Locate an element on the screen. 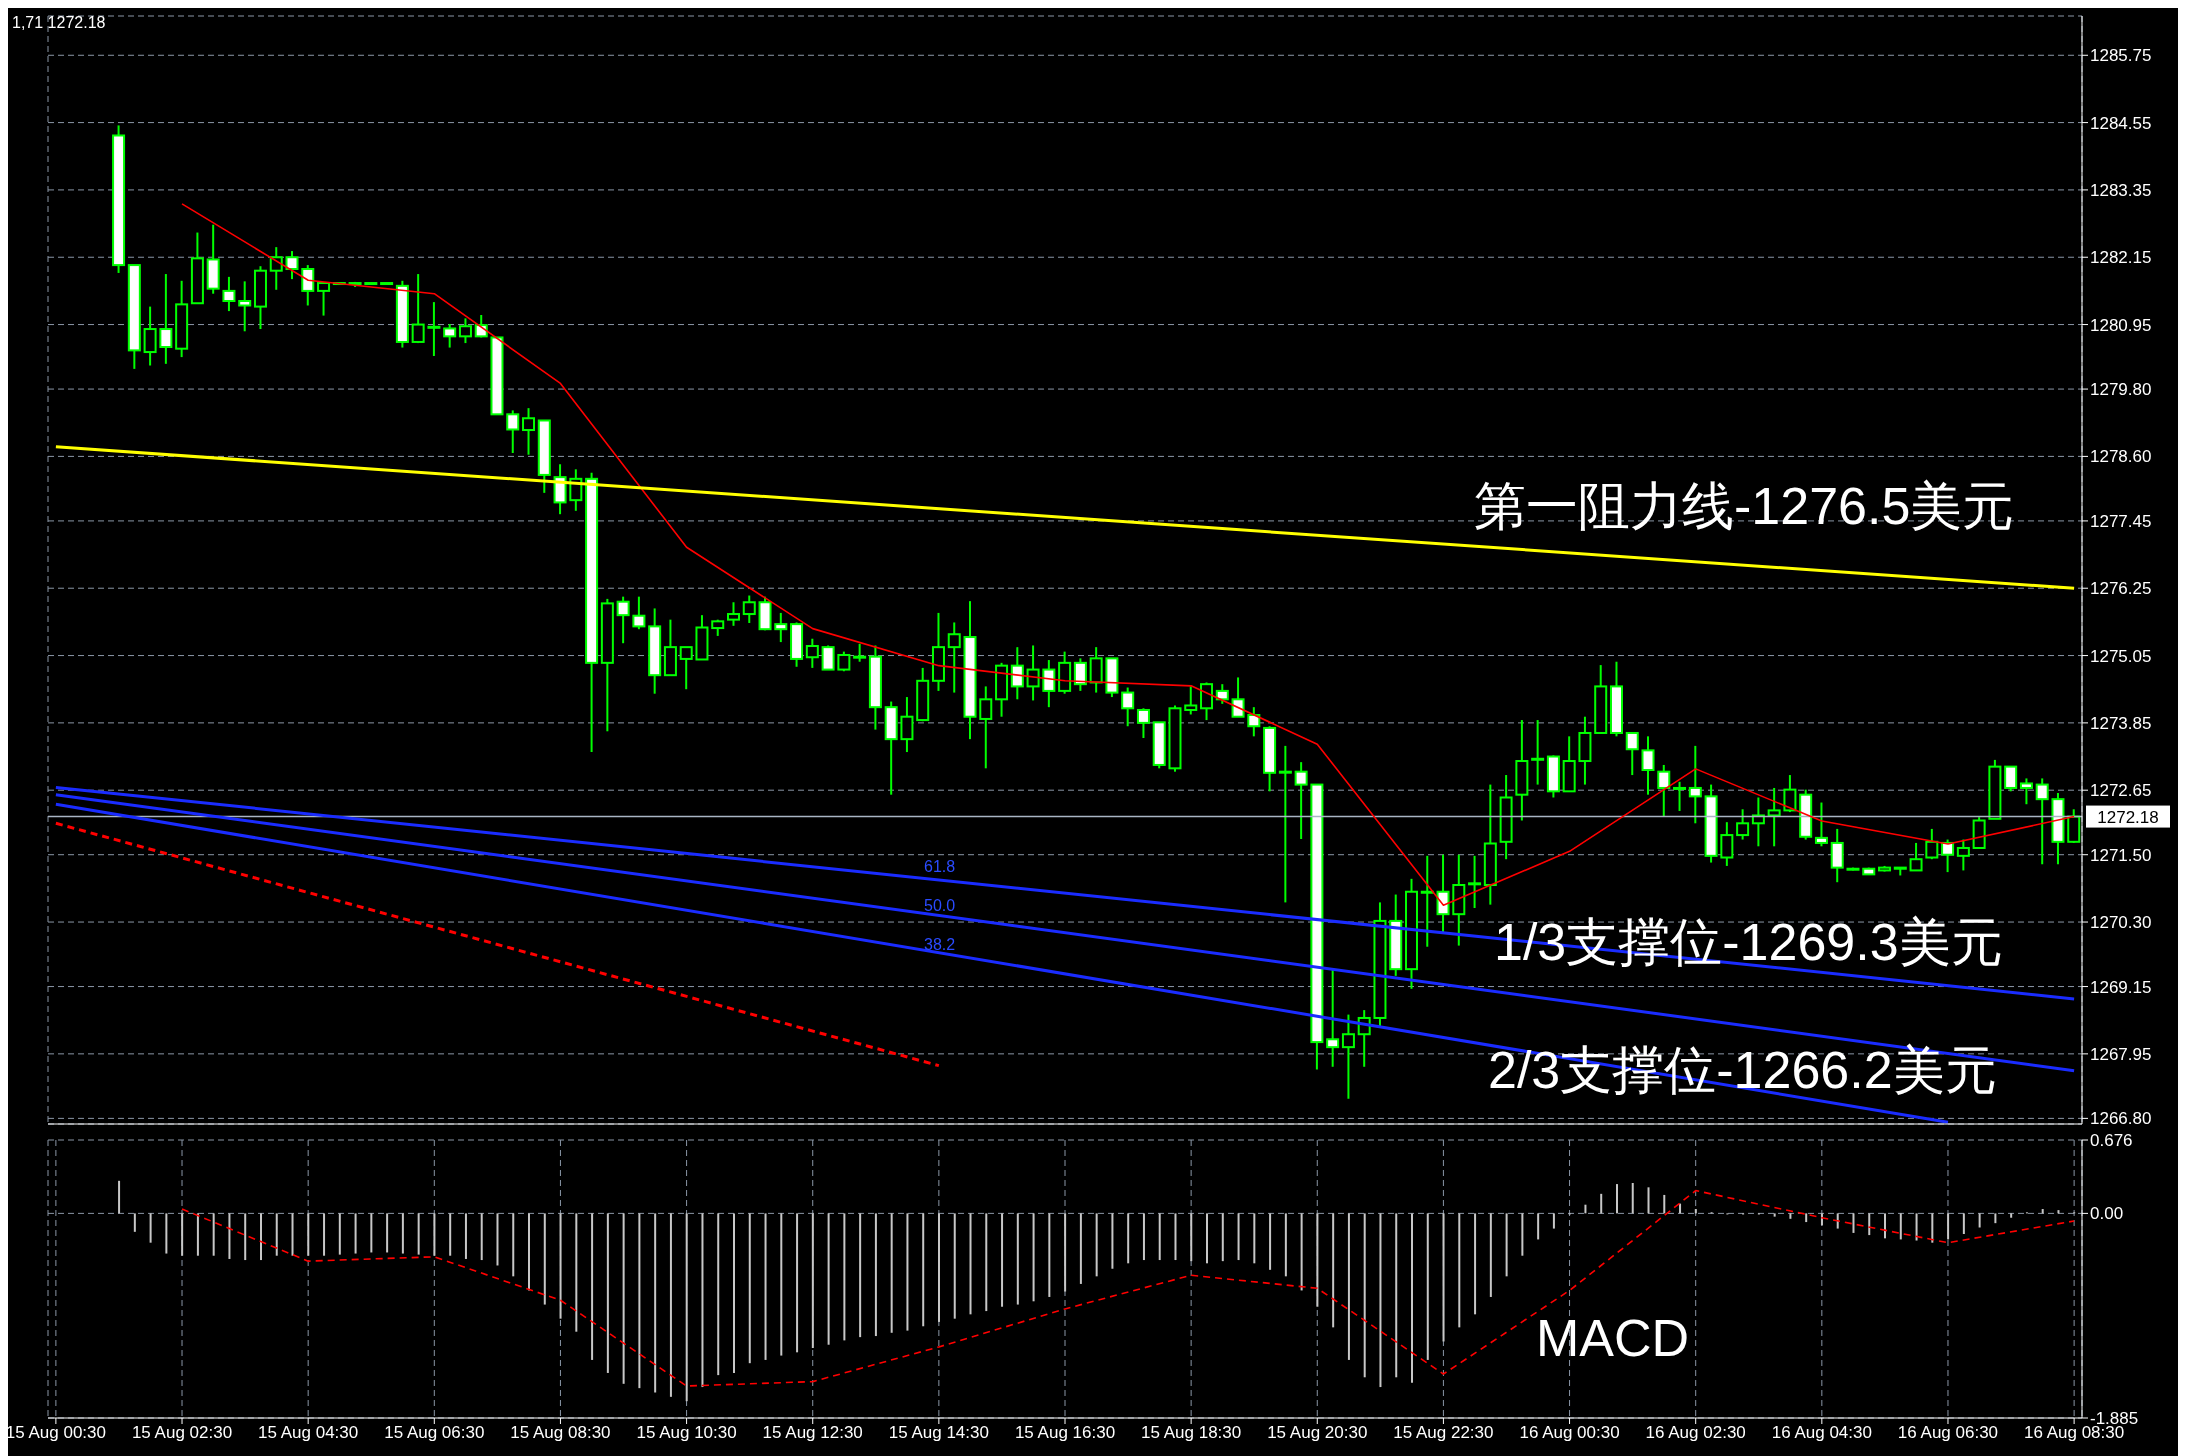  ref-line-label: 1272.18 is located at coordinates (2128, 817).